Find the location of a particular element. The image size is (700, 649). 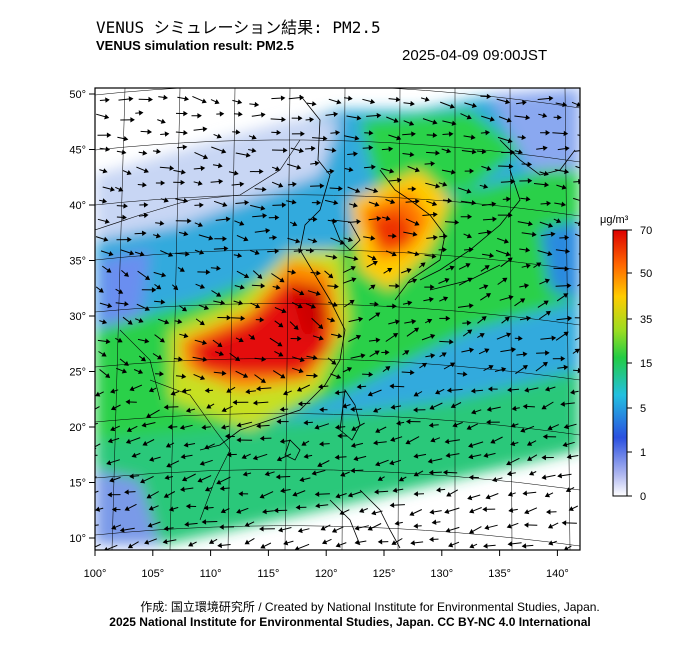

lon-tick-label: 120° is located at coordinates (326, 574).